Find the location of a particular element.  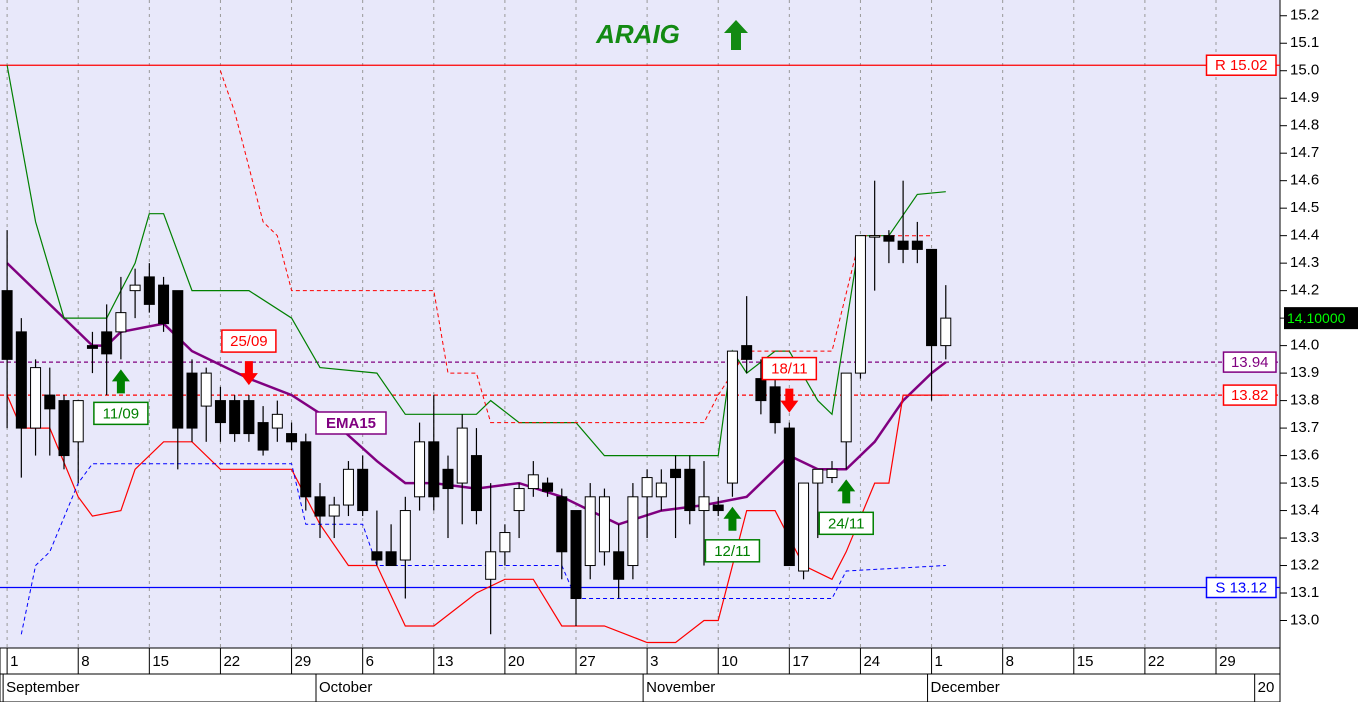

y-tick-label: 14.4 is located at coordinates (1304, 235).